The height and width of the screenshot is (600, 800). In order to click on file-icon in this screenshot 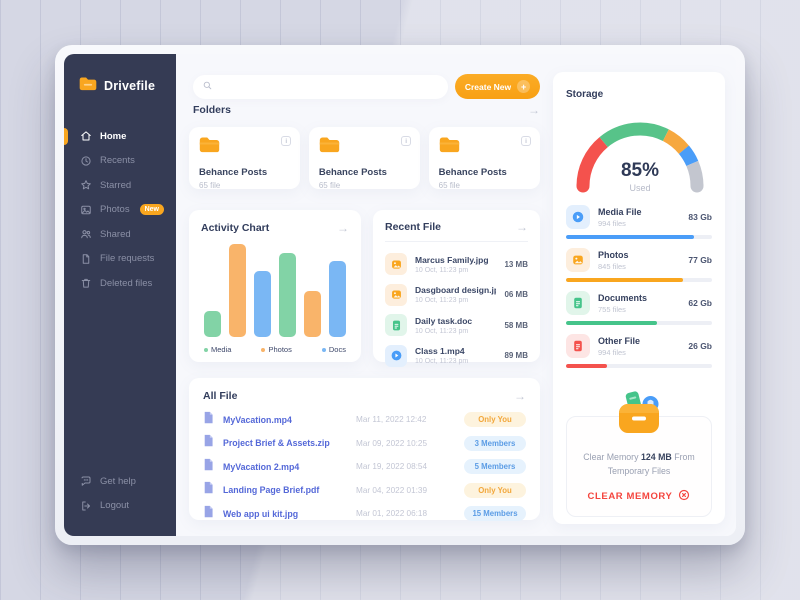, I will do `click(86, 259)`.